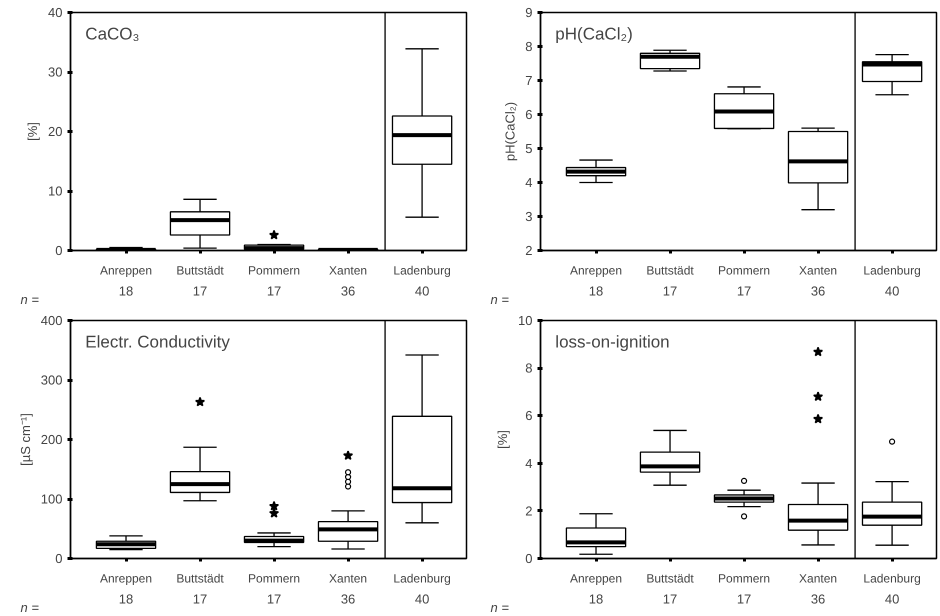 The image size is (940, 616). What do you see at coordinates (529, 148) in the screenshot?
I see `y-tick-label: 5` at bounding box center [529, 148].